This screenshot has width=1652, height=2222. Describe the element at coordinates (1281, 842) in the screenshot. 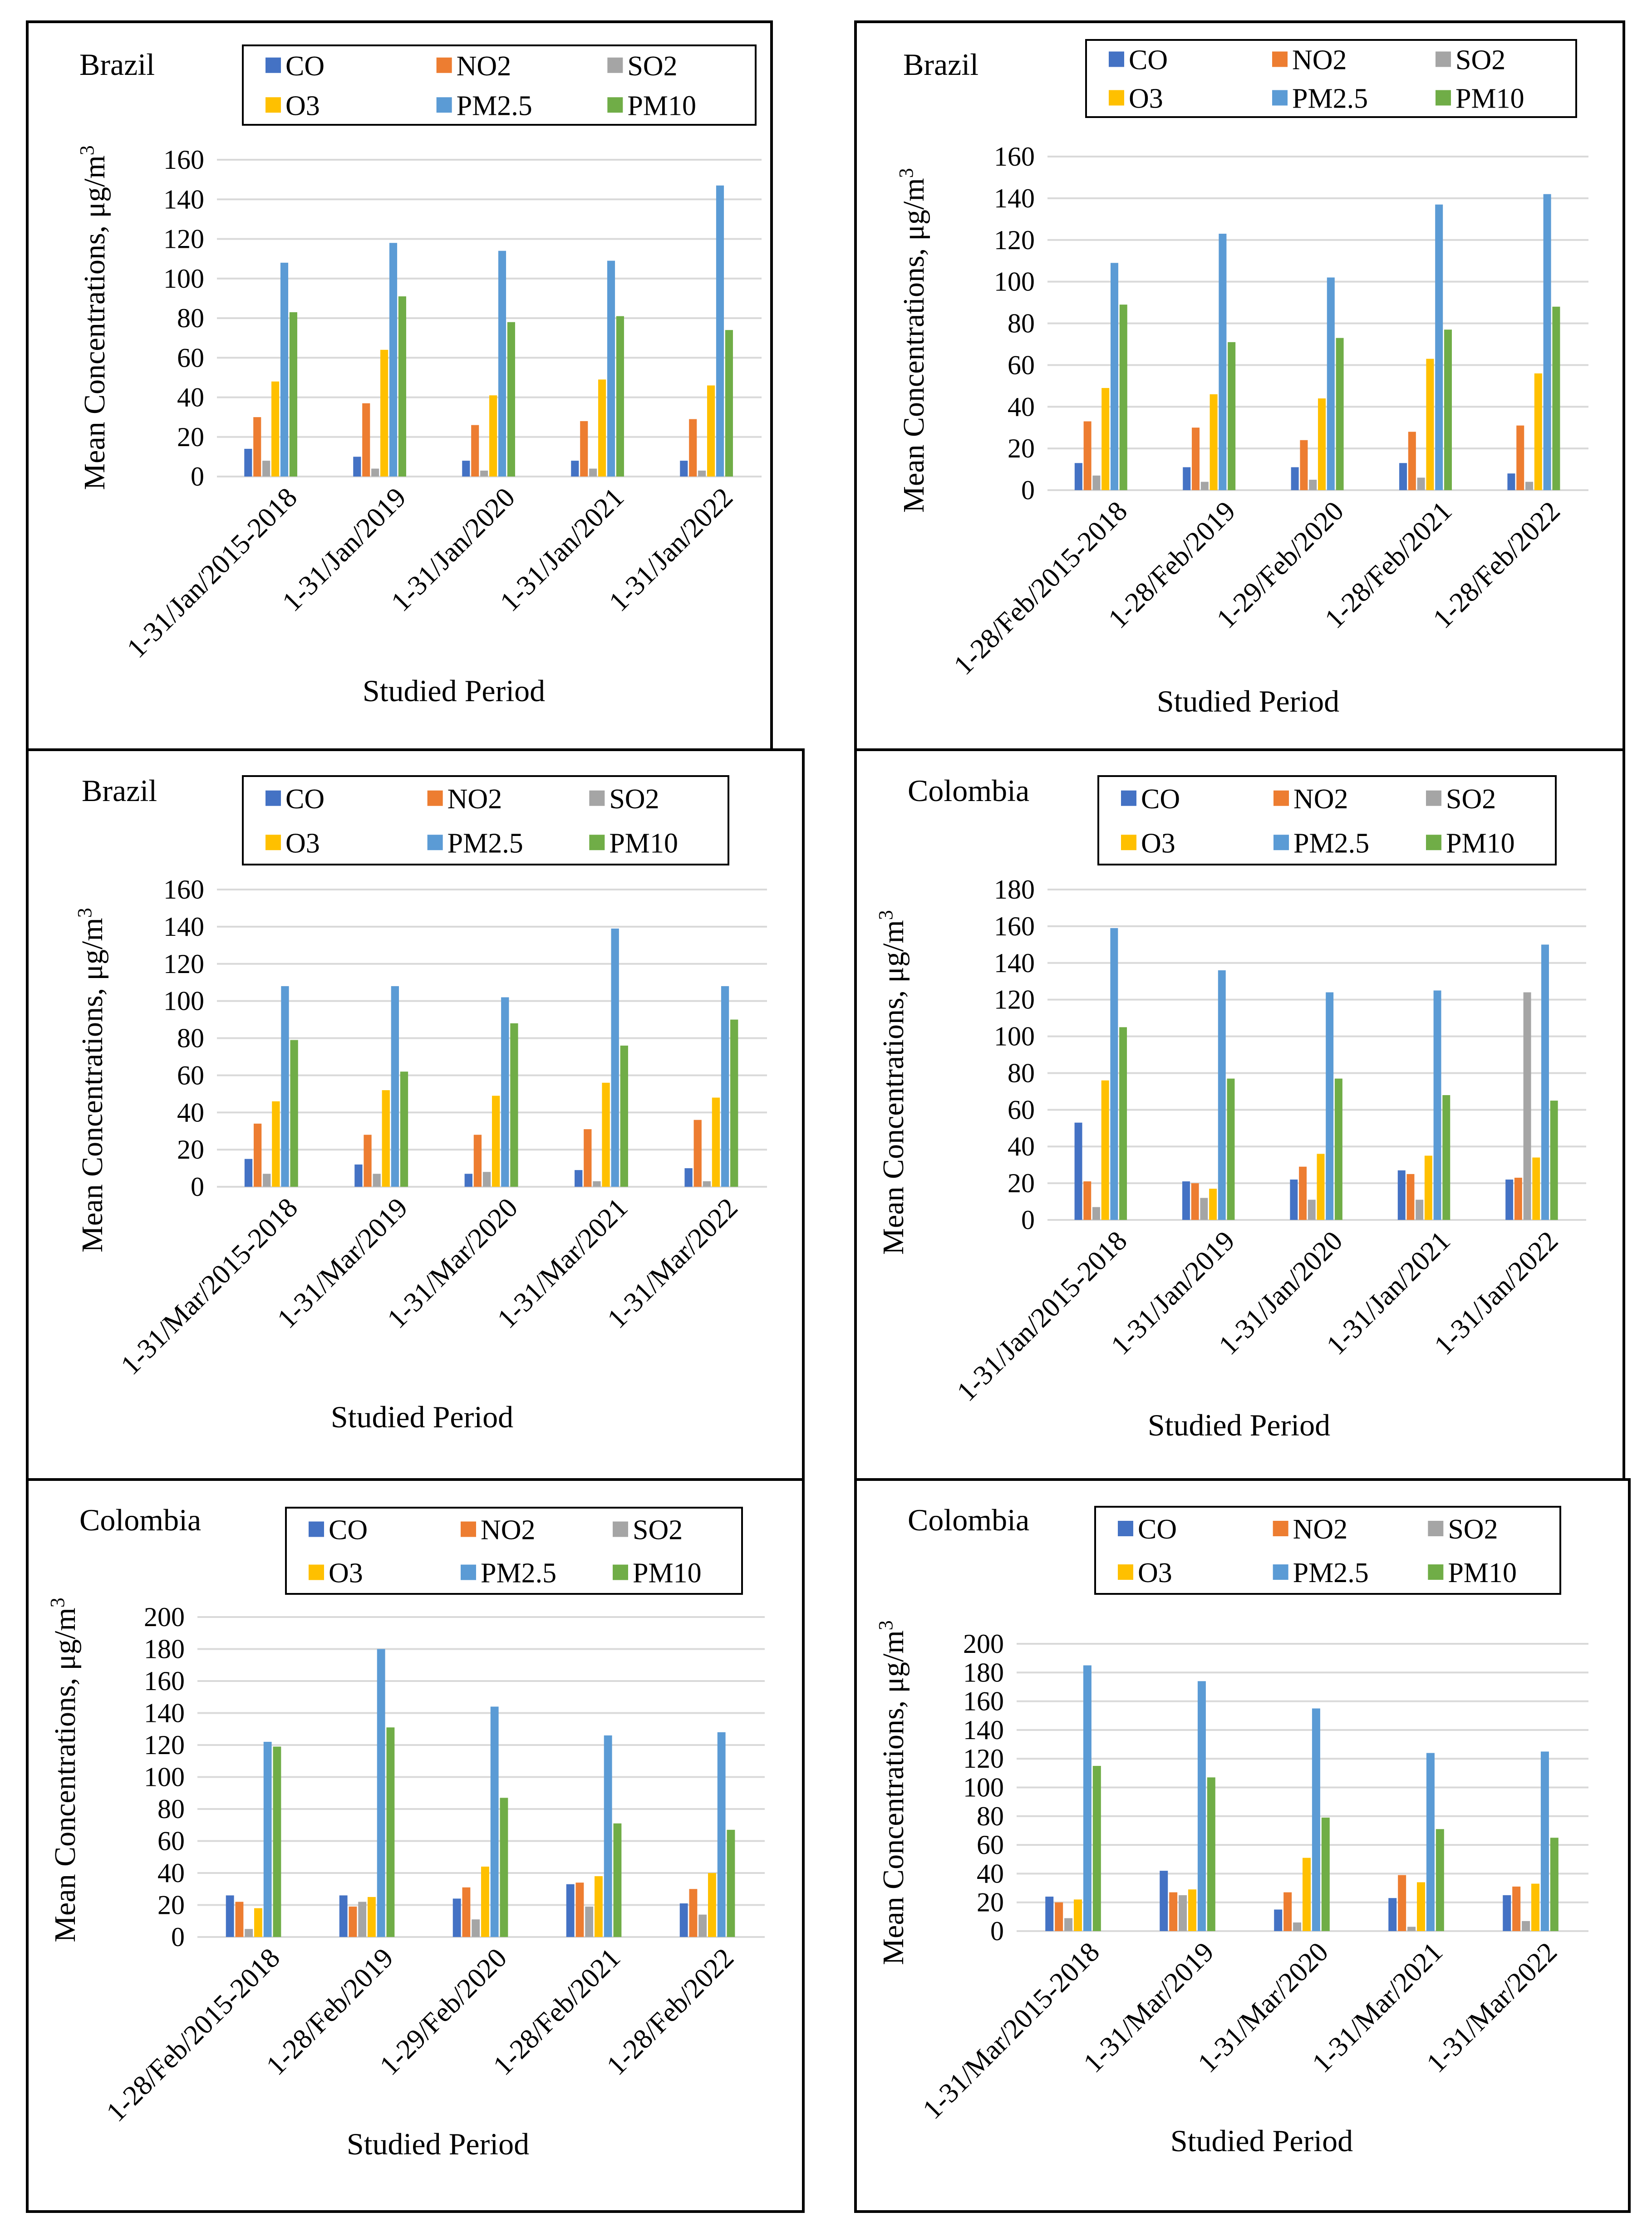

I see `legend-swatch-pm25` at that location.